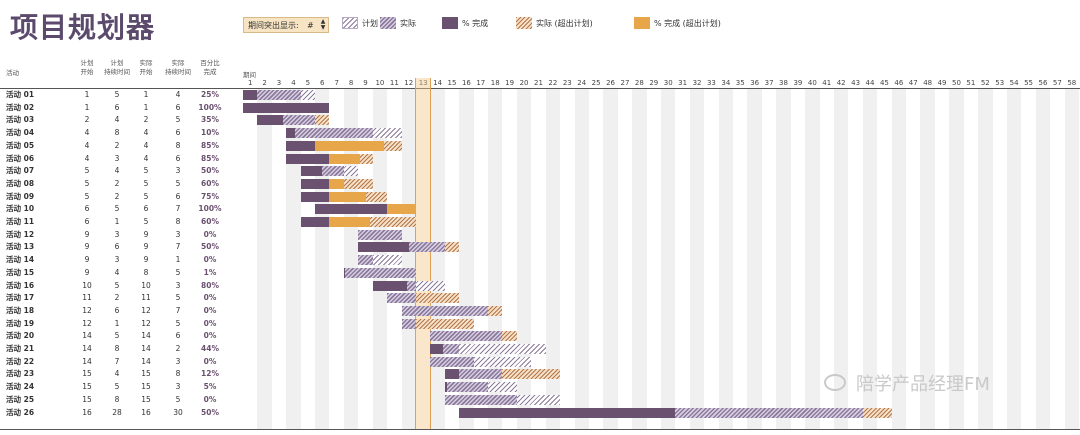 The width and height of the screenshot is (1080, 435). Describe the element at coordinates (540, 184) in the screenshot. I see `table-row: 活动 08 5 2 5 5 60%` at that location.